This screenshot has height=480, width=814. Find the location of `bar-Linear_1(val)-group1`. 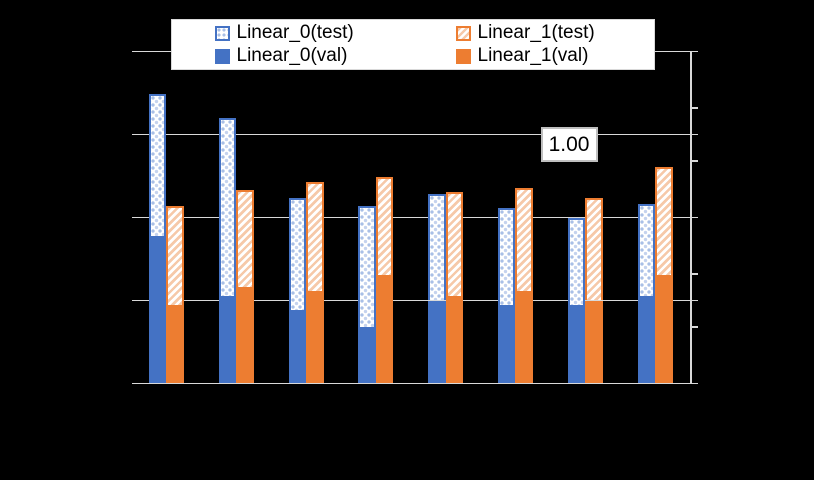

bar-Linear_1(val)-group1 is located at coordinates (175, 344).